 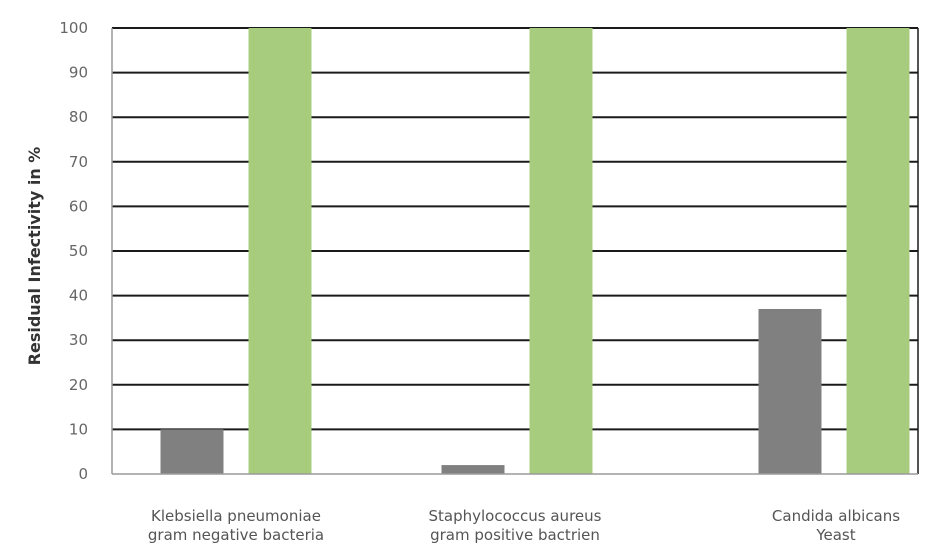 I want to click on y-tick-label-70: 70, so click(x=78, y=162).